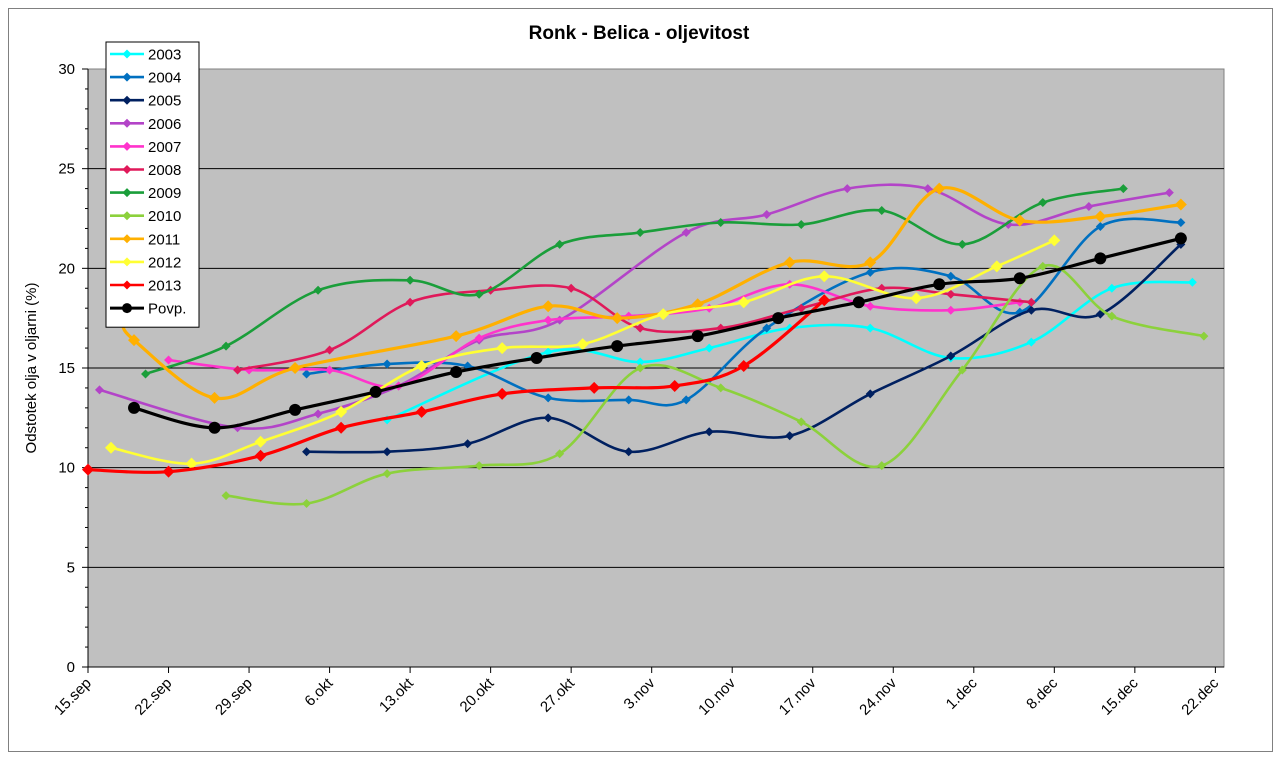 The image size is (1283, 760). What do you see at coordinates (164, 262) in the screenshot?
I see `legend-label: 2012` at bounding box center [164, 262].